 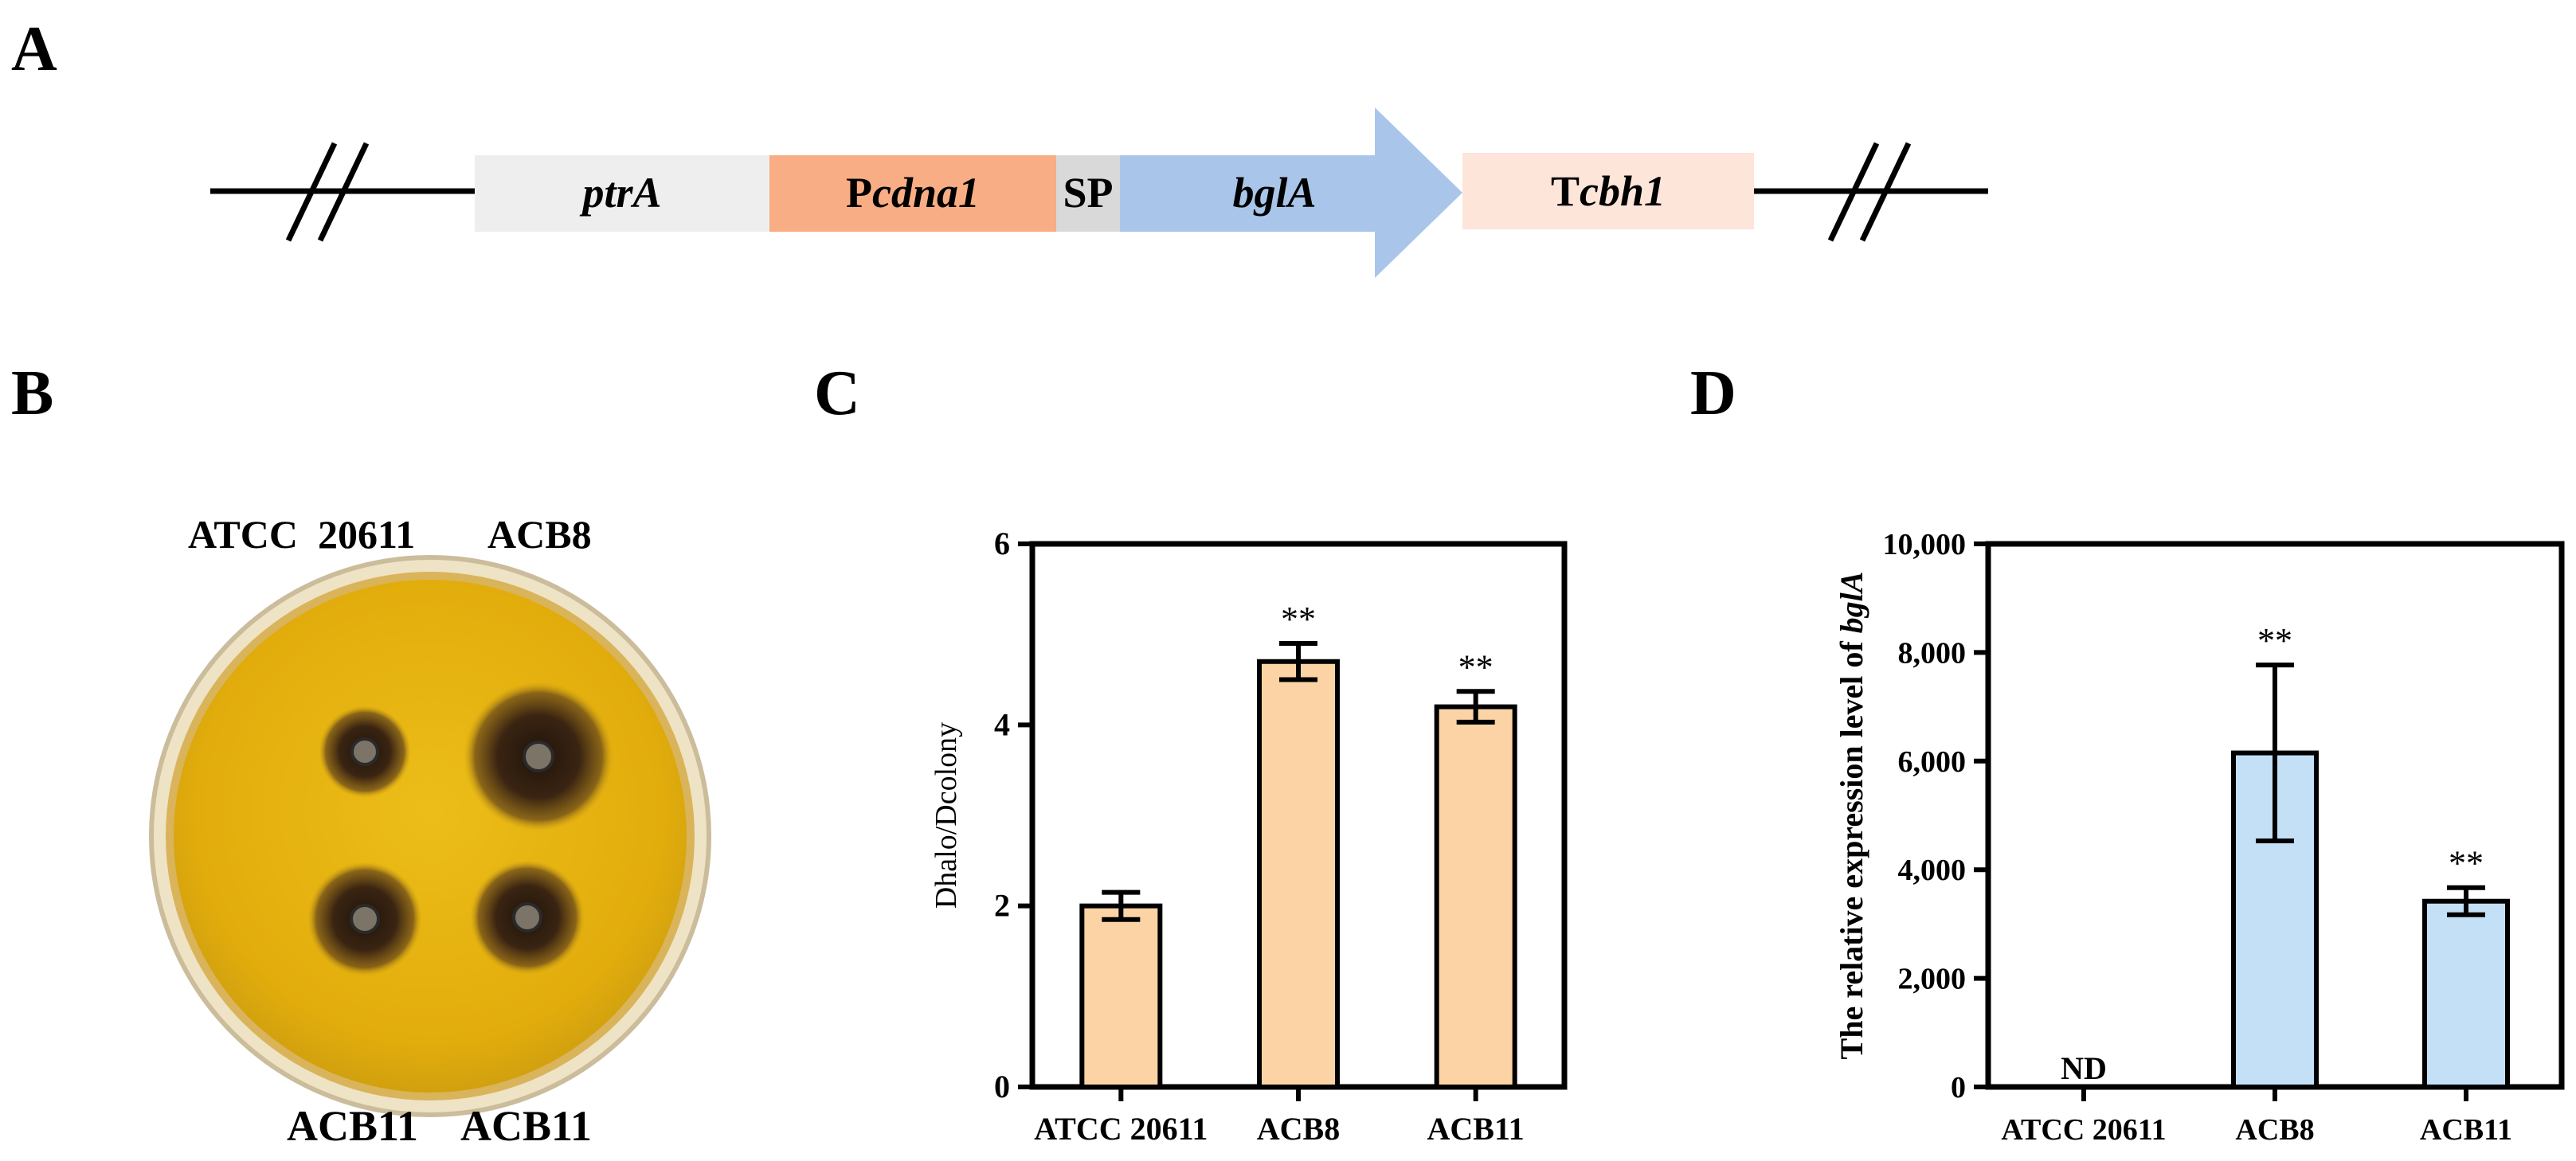 I want to click on panel-label-d: D, so click(x=1713, y=393).